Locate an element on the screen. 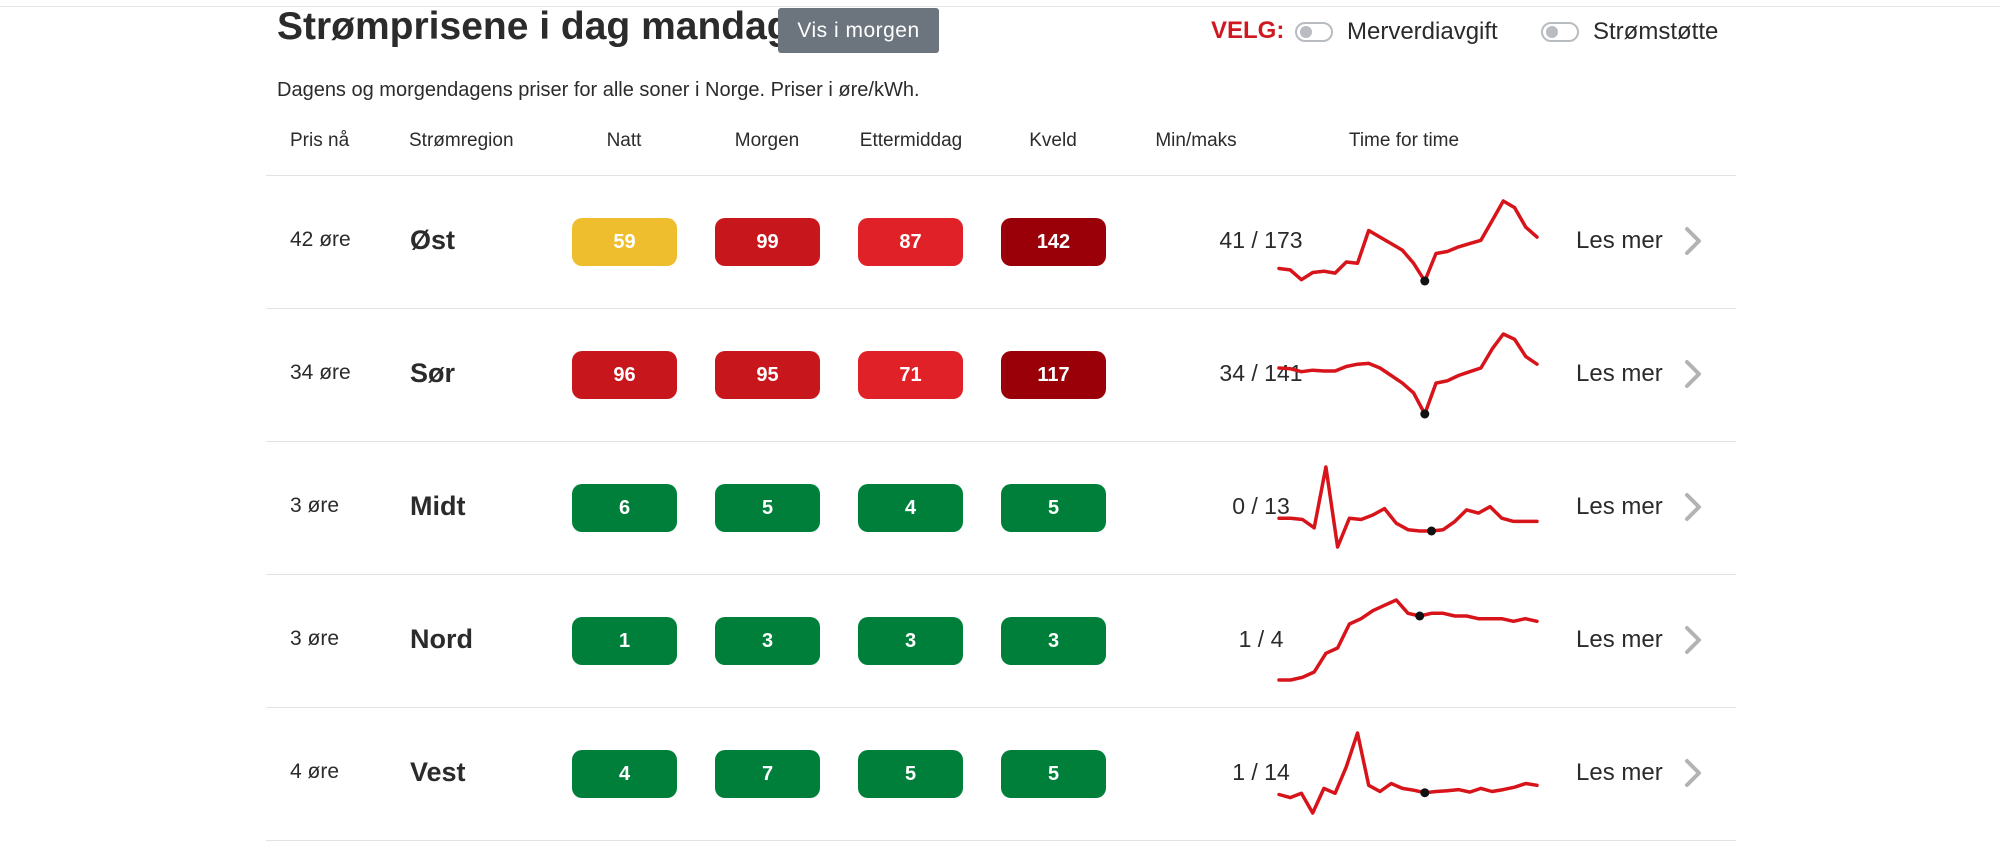 This screenshot has width=2000, height=847. afternoon-price-badge: 5 is located at coordinates (910, 774).